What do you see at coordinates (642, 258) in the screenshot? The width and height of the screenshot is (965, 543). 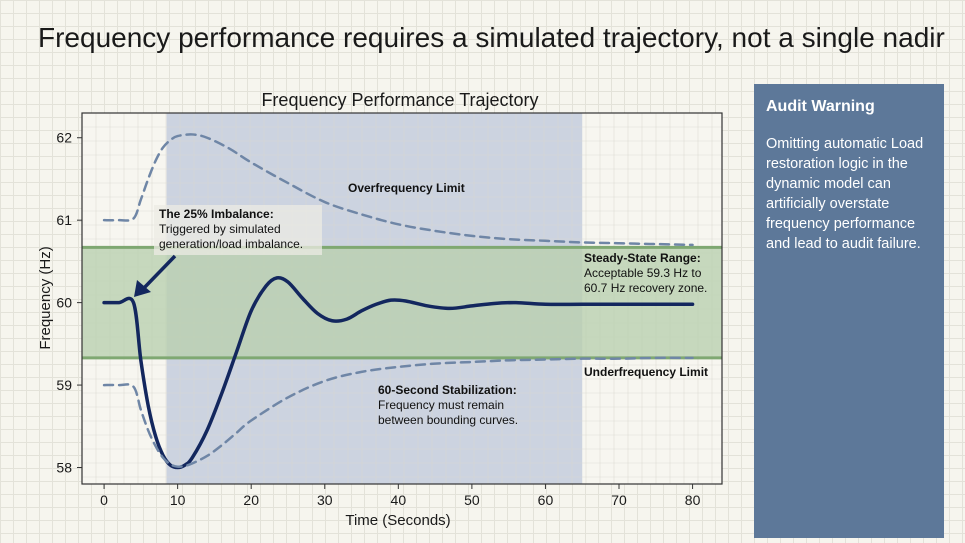 I see `steady-state-title: Steady-State Range:` at bounding box center [642, 258].